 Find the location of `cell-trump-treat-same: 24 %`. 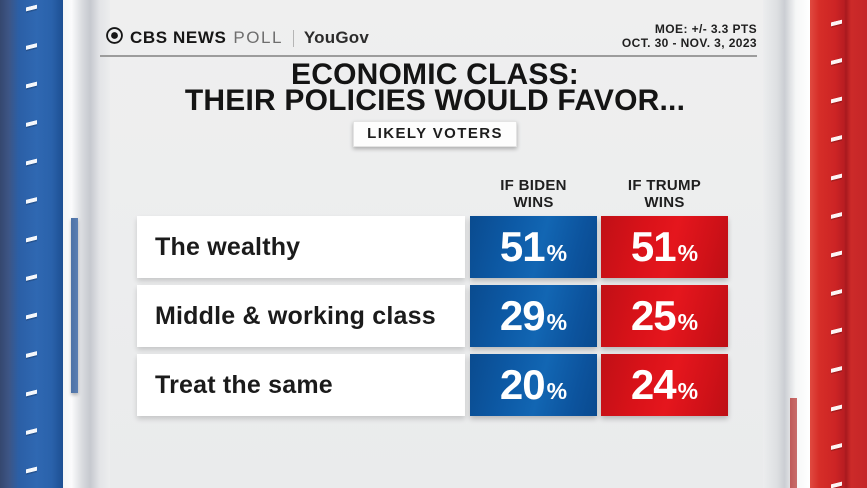

cell-trump-treat-same: 24 % is located at coordinates (664, 385).